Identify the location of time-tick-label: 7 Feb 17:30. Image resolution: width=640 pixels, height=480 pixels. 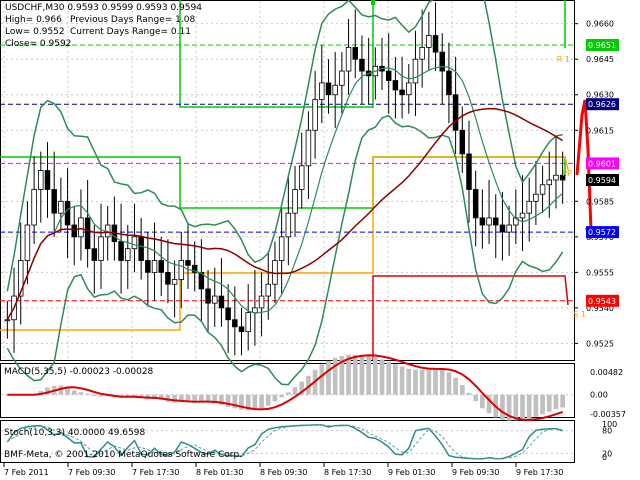
(155, 472).